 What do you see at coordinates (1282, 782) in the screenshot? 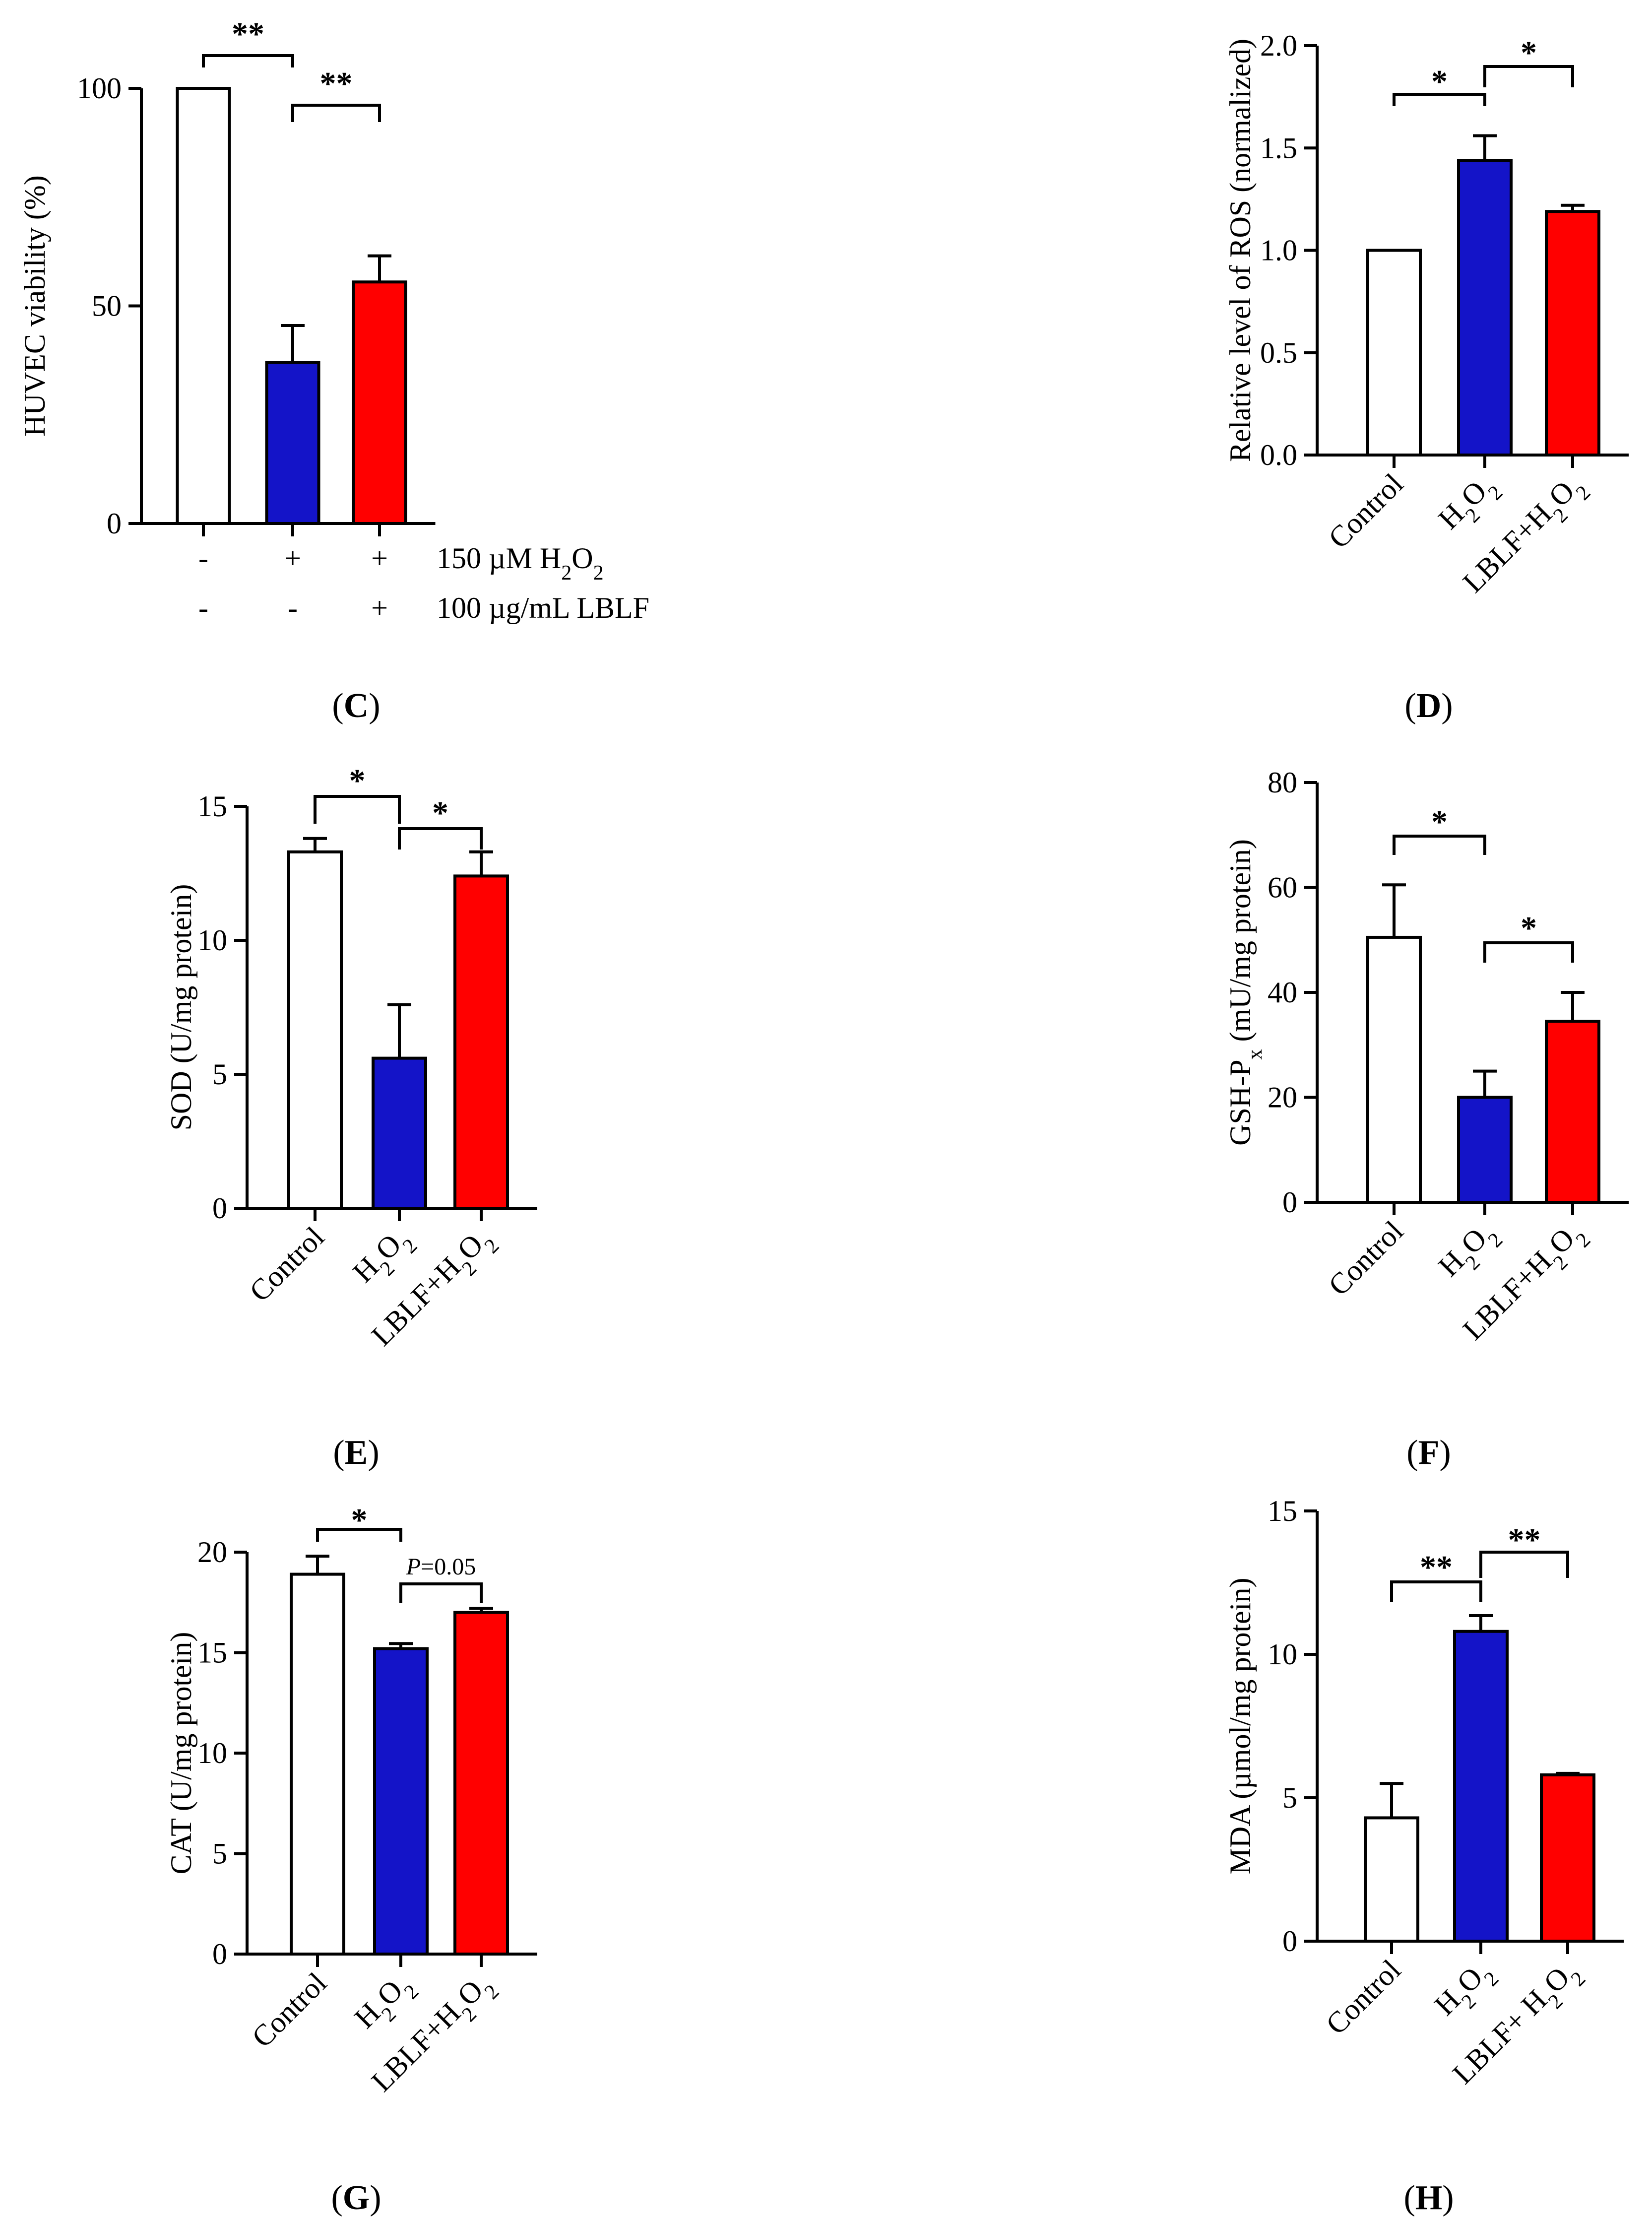
I see `y-tick-label: 80` at bounding box center [1282, 782].